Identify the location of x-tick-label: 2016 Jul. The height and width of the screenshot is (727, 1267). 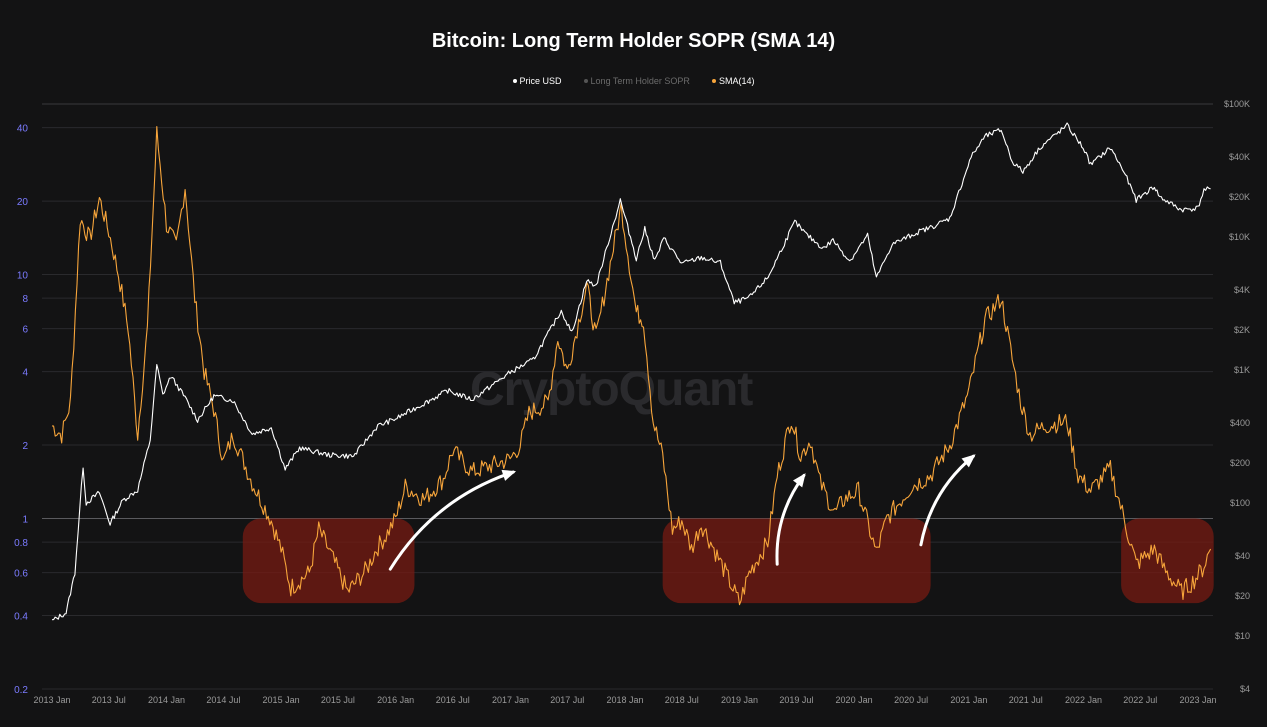
(453, 700).